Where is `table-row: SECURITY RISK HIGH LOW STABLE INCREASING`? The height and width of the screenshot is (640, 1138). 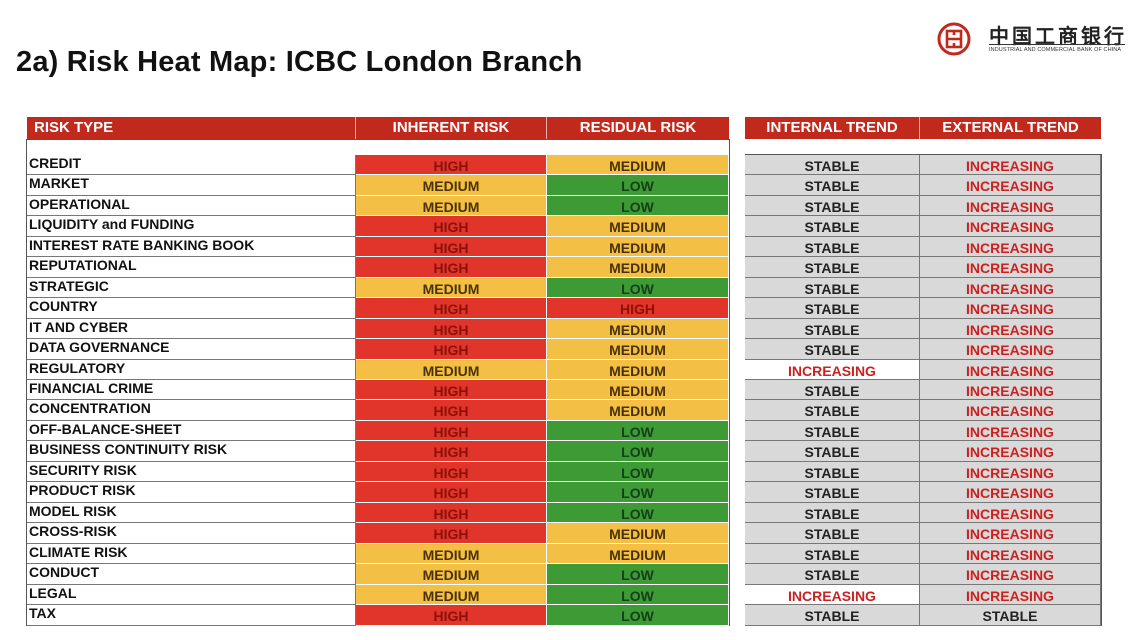 table-row: SECURITY RISK HIGH LOW STABLE INCREASING is located at coordinates (569, 472).